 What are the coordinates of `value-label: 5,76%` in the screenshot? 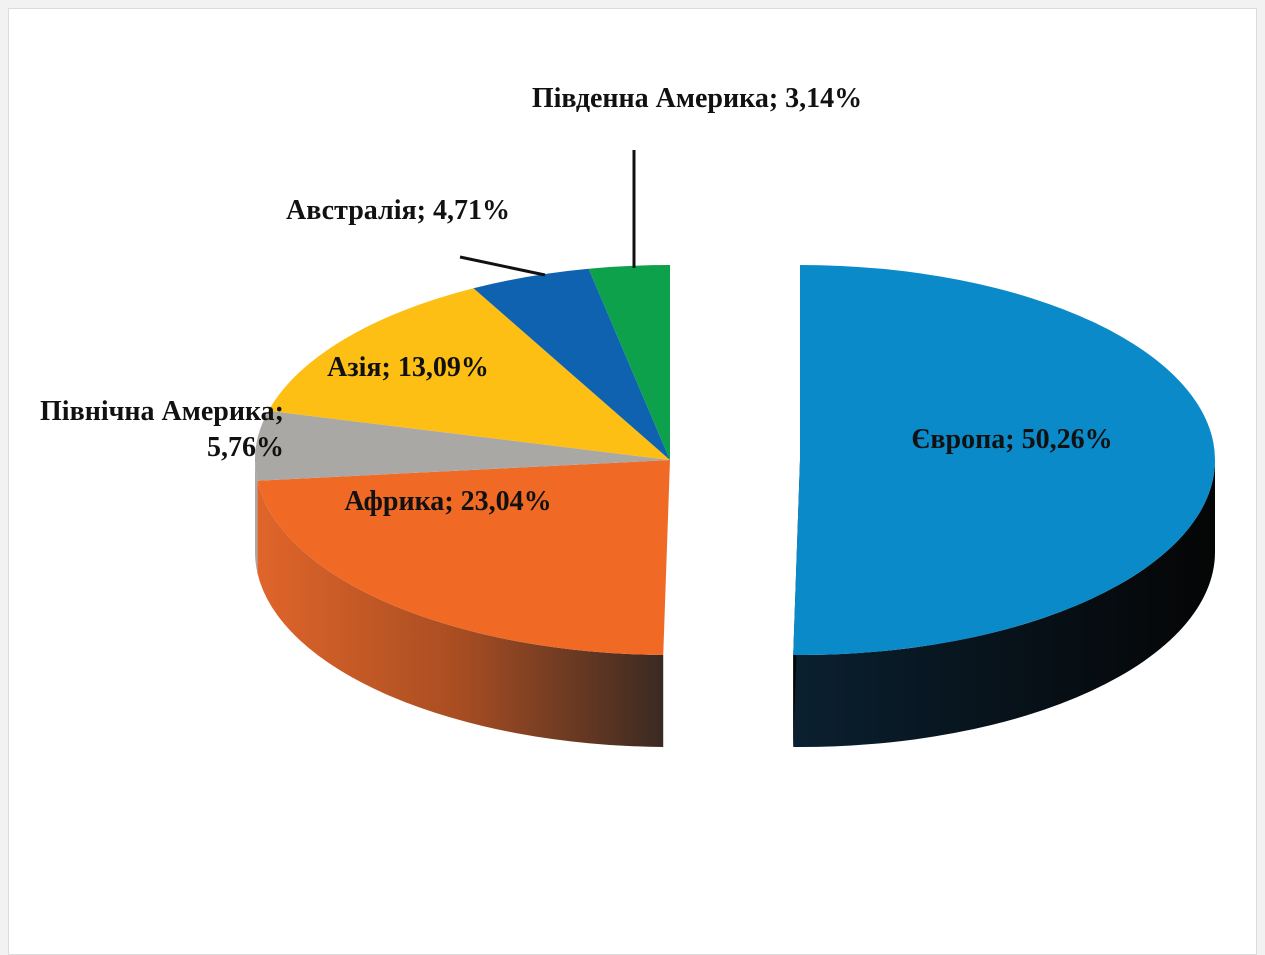 It's located at (245, 447).